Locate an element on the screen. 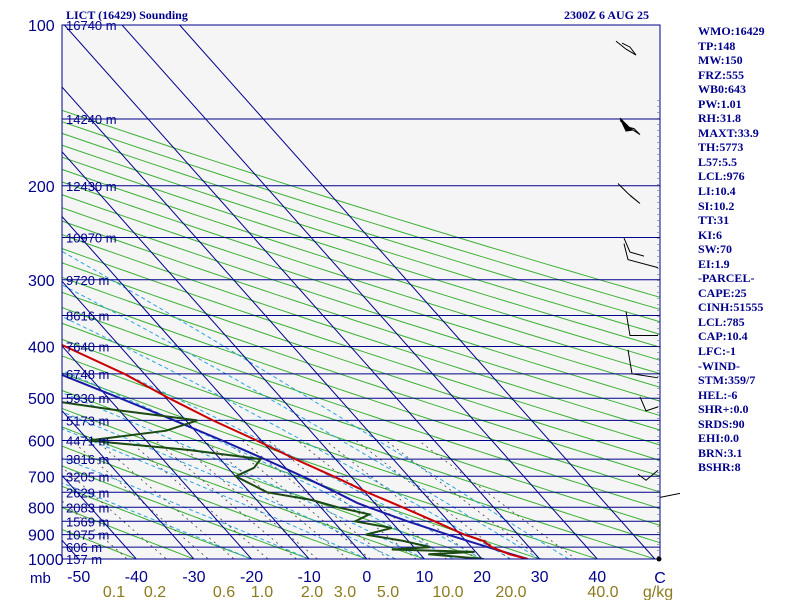 The image size is (800, 600). mixing-ratio-tick-label: 0.1 is located at coordinates (114, 592).